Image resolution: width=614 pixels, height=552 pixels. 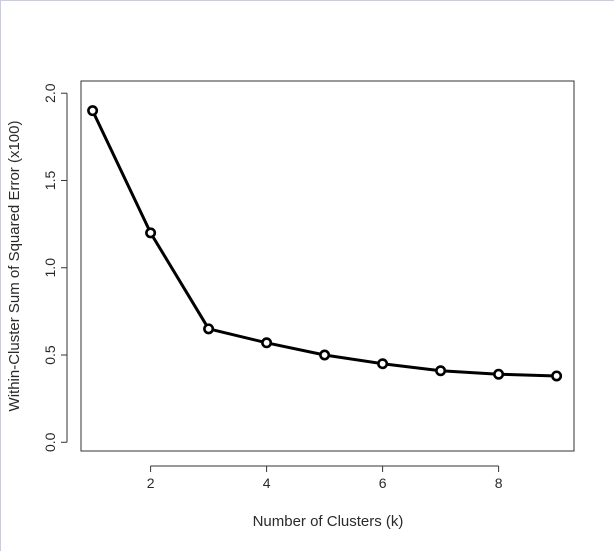 I want to click on x-axis-title: Number of Clusters (k), so click(x=328, y=521).